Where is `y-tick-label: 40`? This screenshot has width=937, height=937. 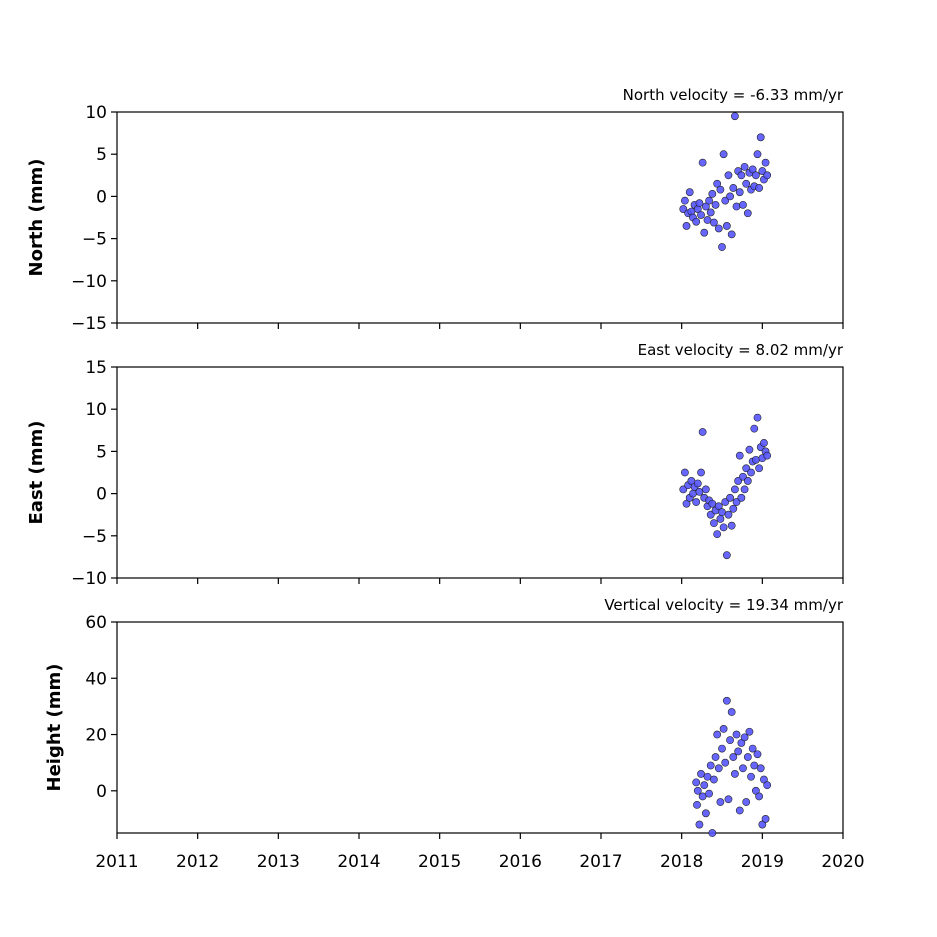 y-tick-label: 40 is located at coordinates (96, 679).